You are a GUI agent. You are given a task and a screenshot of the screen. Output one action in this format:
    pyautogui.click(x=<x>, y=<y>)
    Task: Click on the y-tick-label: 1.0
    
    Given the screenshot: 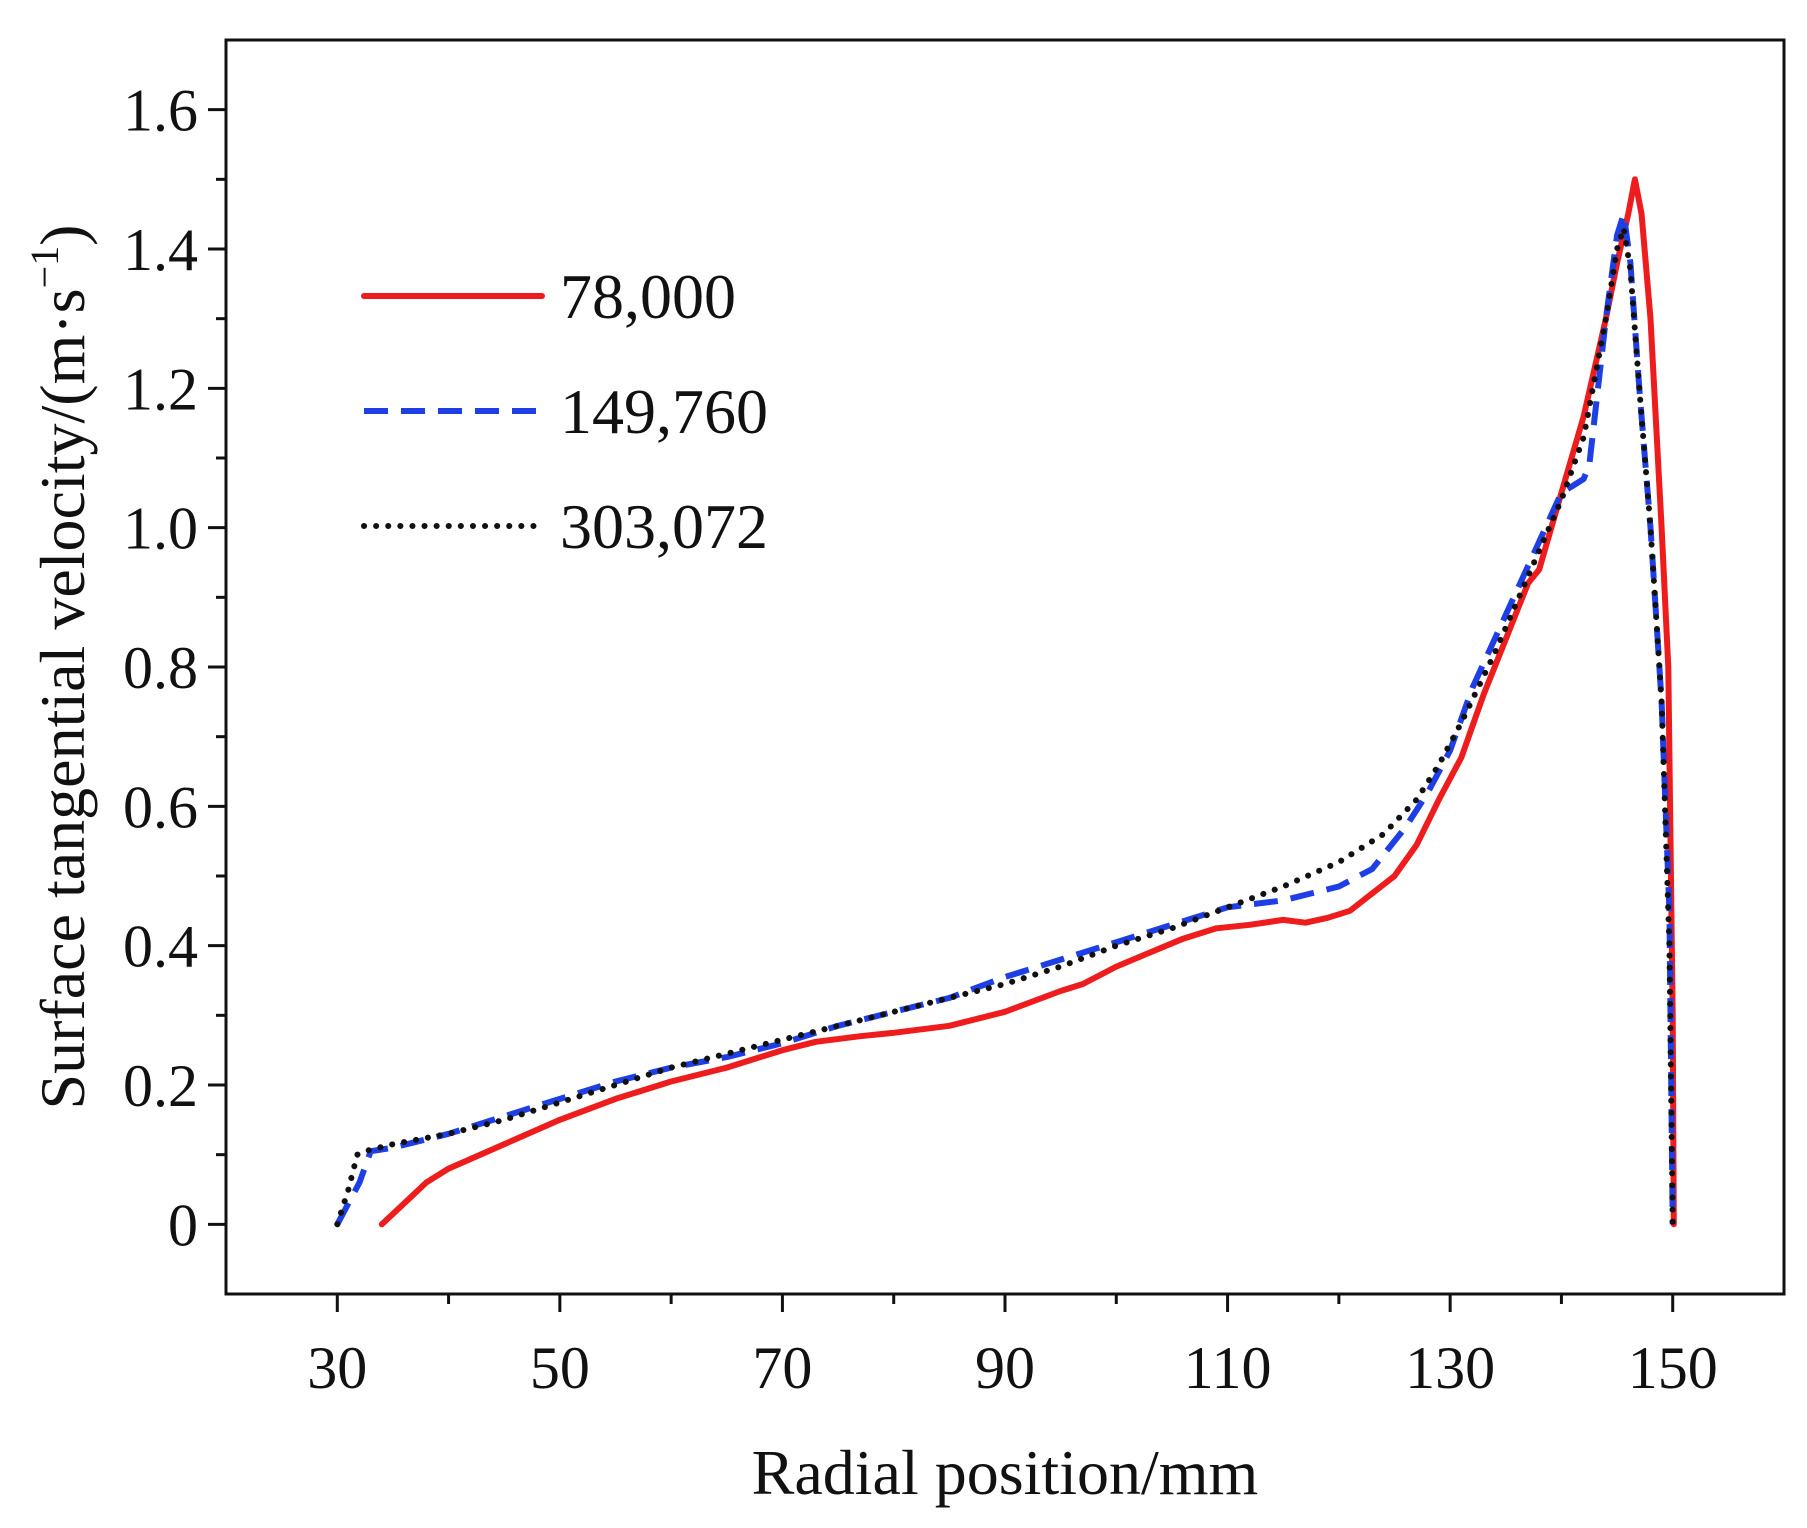 What is the action you would take?
    pyautogui.click(x=160, y=529)
    